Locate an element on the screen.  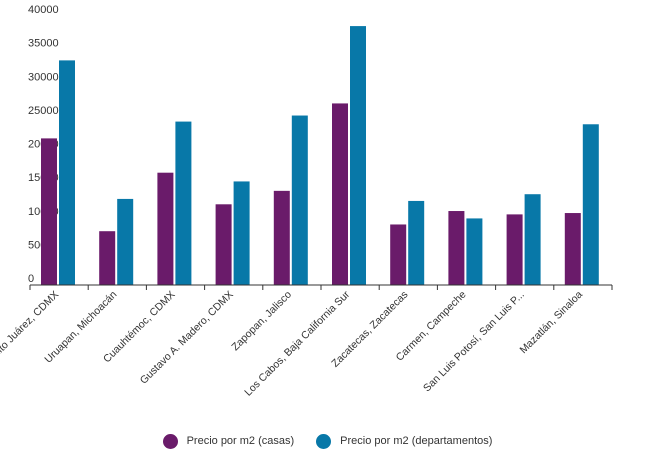
y-tick-label: 25000 is located at coordinates (43, 111).